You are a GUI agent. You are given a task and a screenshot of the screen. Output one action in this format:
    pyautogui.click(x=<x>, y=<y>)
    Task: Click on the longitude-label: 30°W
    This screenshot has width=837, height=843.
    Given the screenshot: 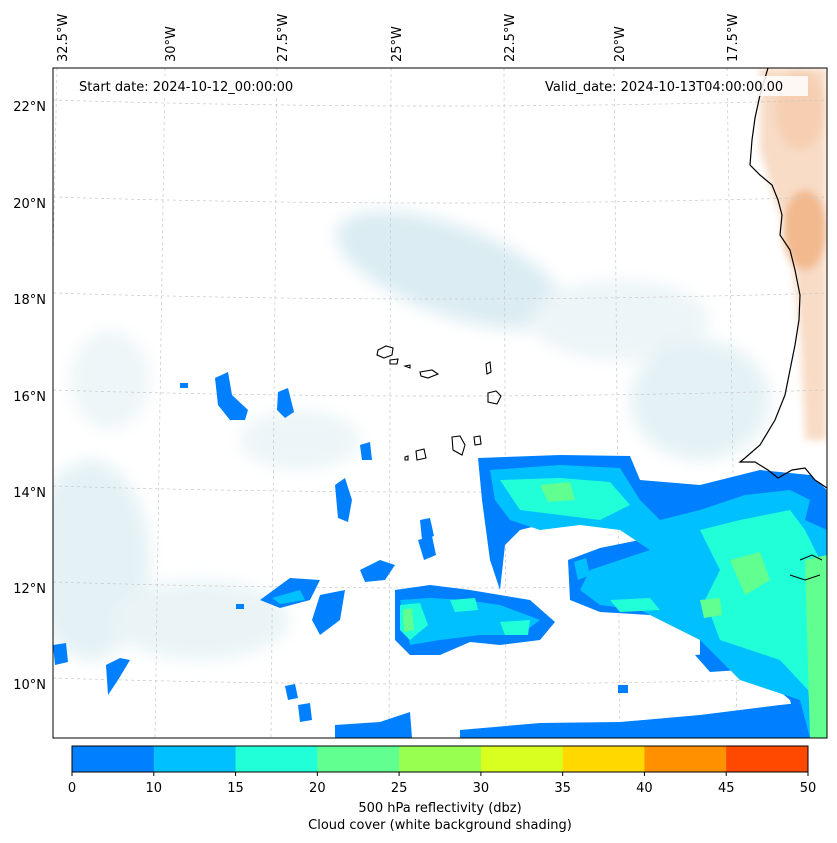 What is the action you would take?
    pyautogui.click(x=171, y=44)
    